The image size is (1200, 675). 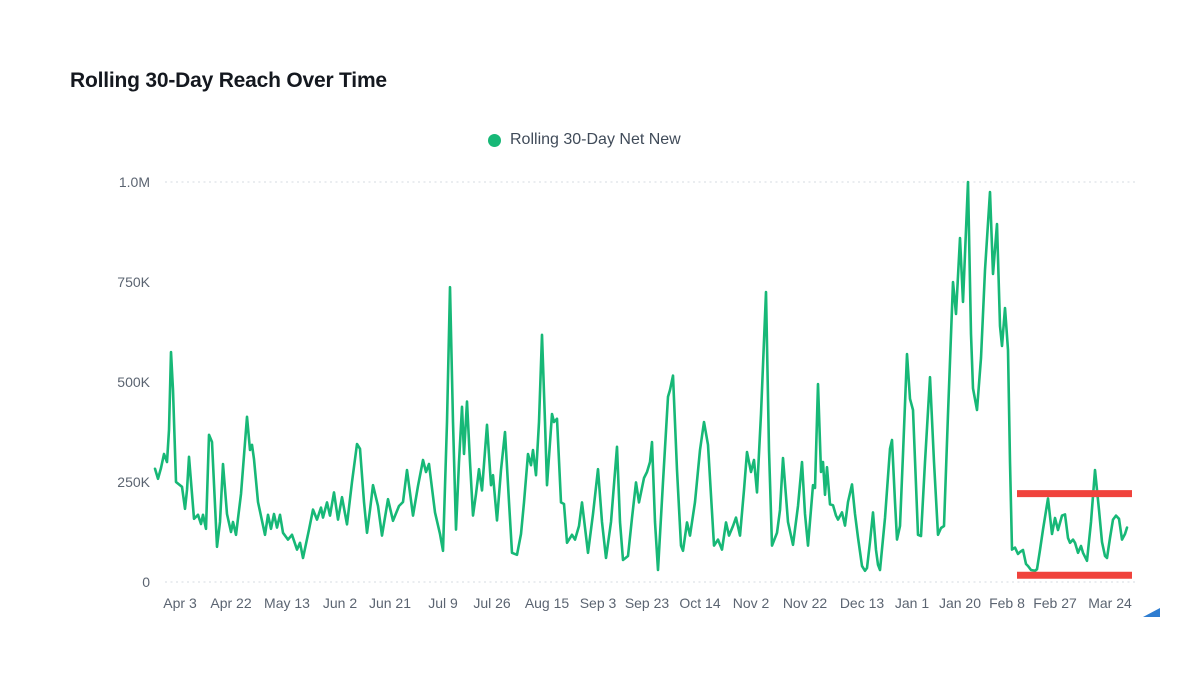 What do you see at coordinates (133, 282) in the screenshot?
I see `y-tick-label: 750K` at bounding box center [133, 282].